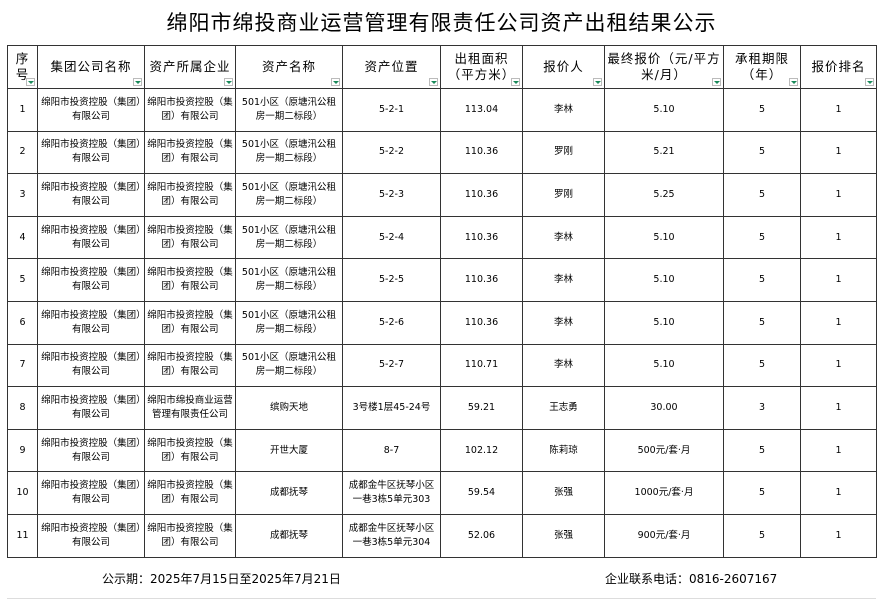  I want to click on cell-asset-name: 开世大厦, so click(289, 450).